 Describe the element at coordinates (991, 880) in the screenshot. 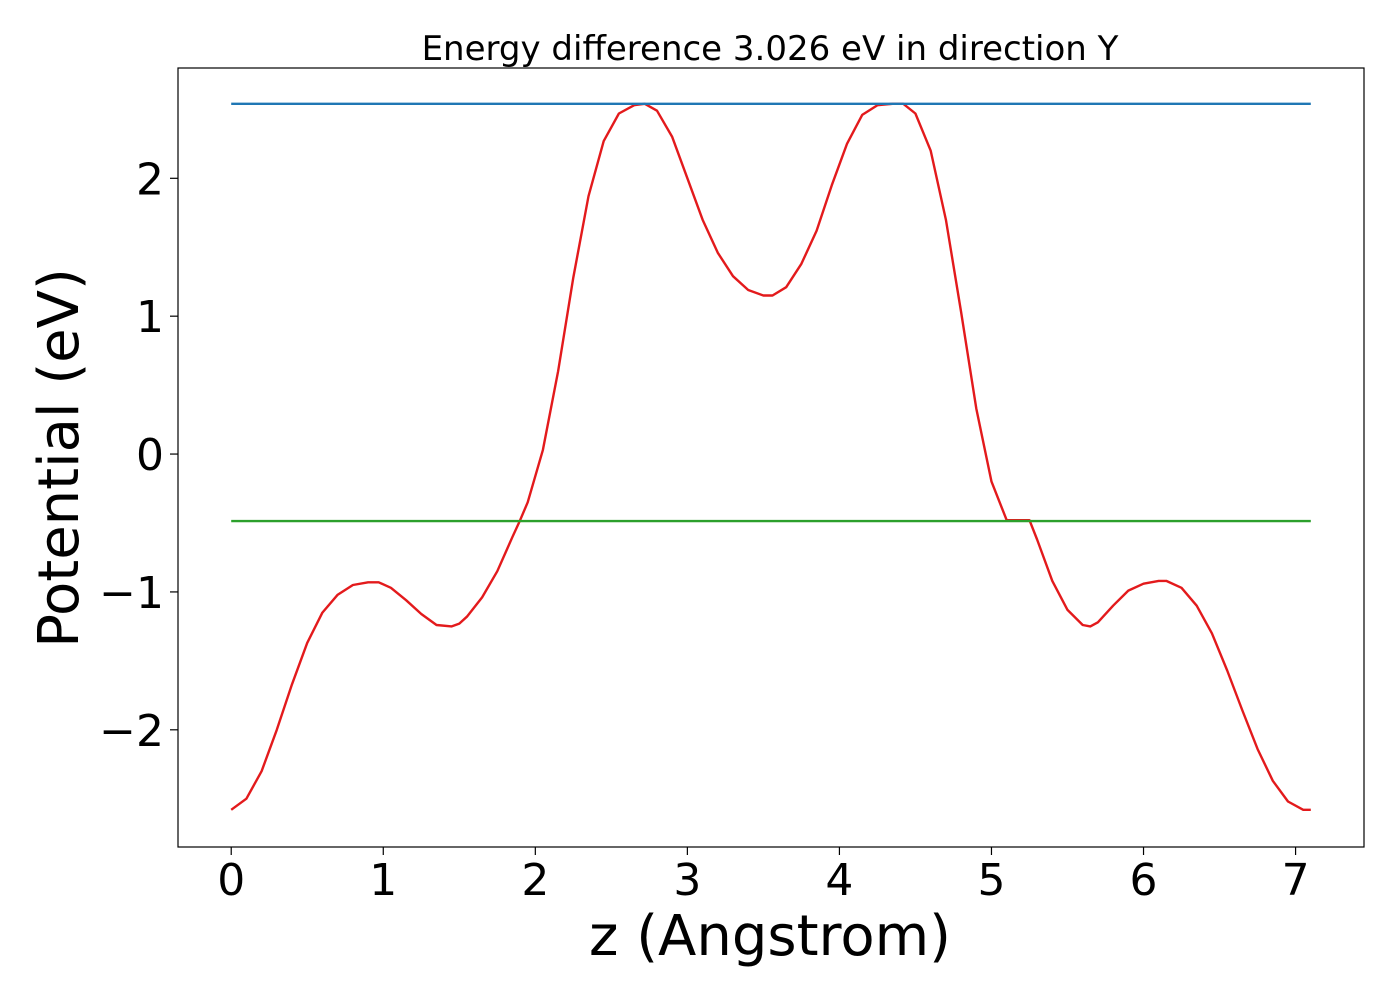

I see `x-tick-label: 5` at that location.